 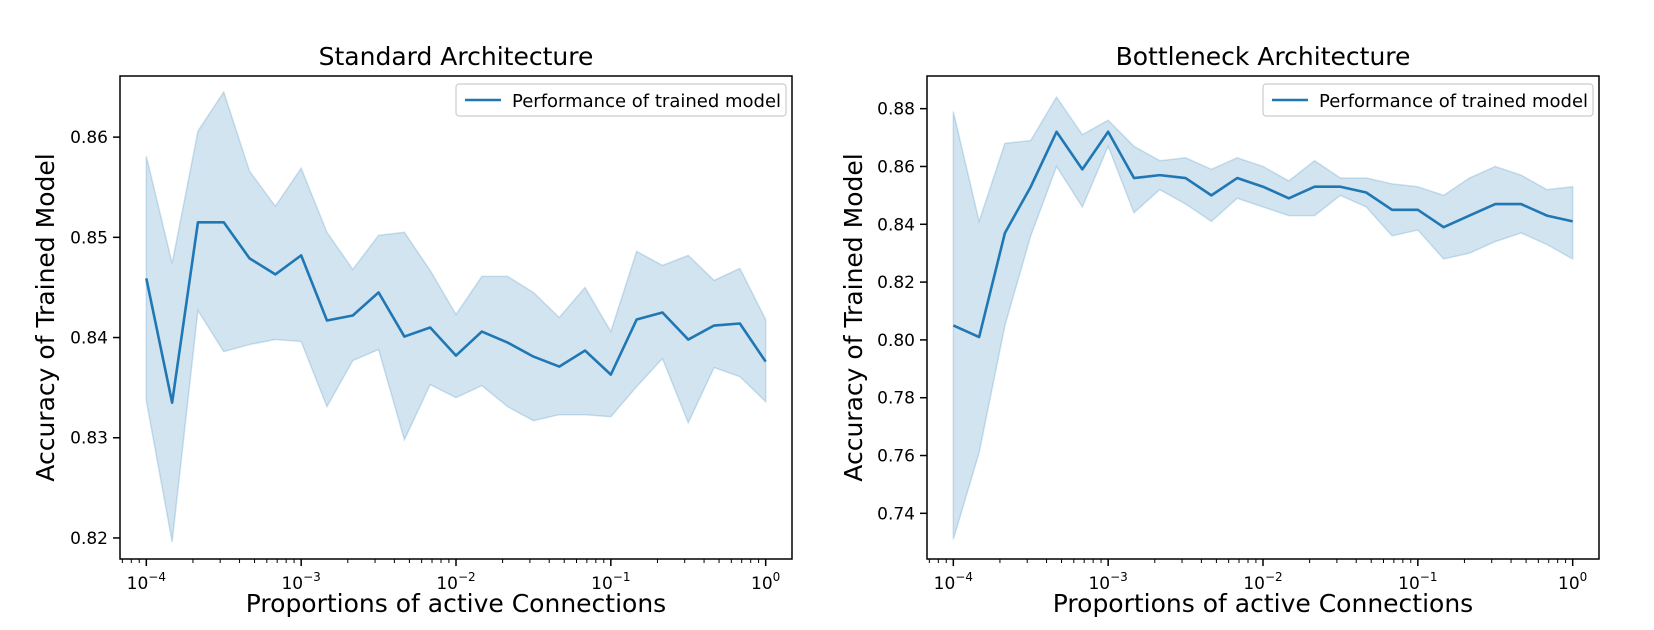 I want to click on chart-title: Standard Architecture, so click(x=456, y=56).